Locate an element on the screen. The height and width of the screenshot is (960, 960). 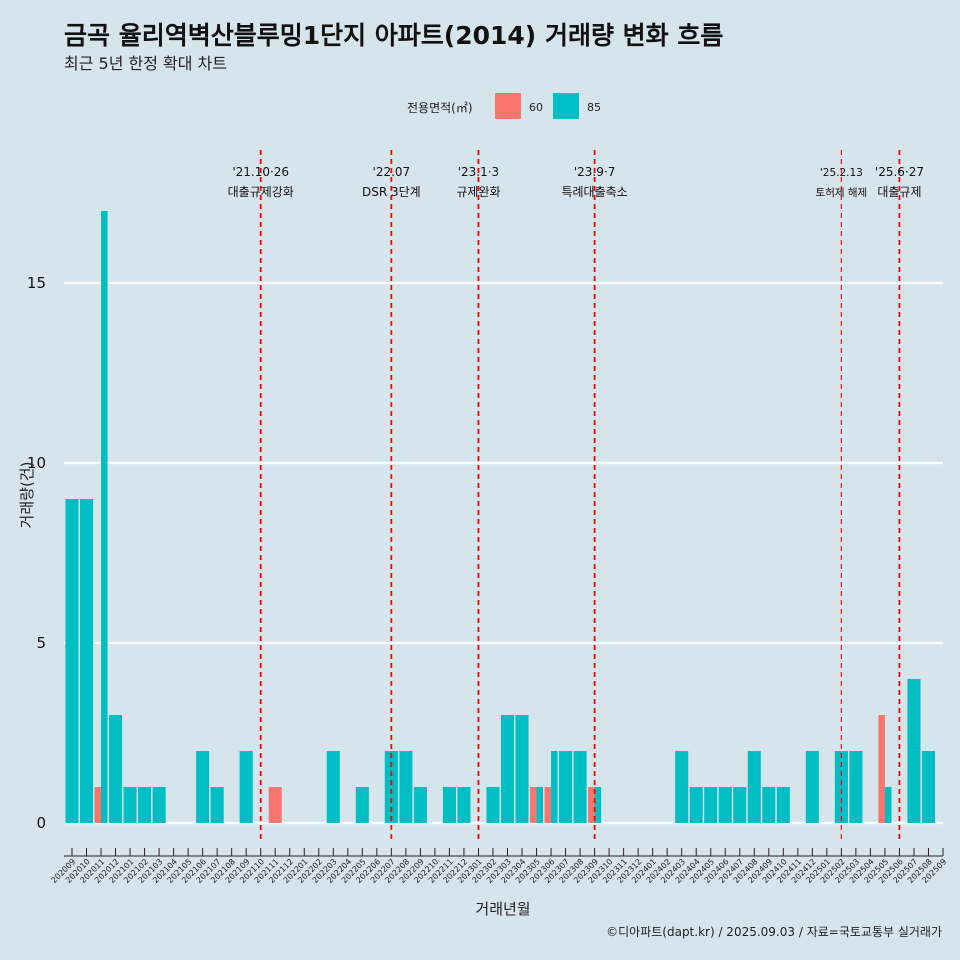
event-desc-label: 특례대출축소 is located at coordinates (594, 192).